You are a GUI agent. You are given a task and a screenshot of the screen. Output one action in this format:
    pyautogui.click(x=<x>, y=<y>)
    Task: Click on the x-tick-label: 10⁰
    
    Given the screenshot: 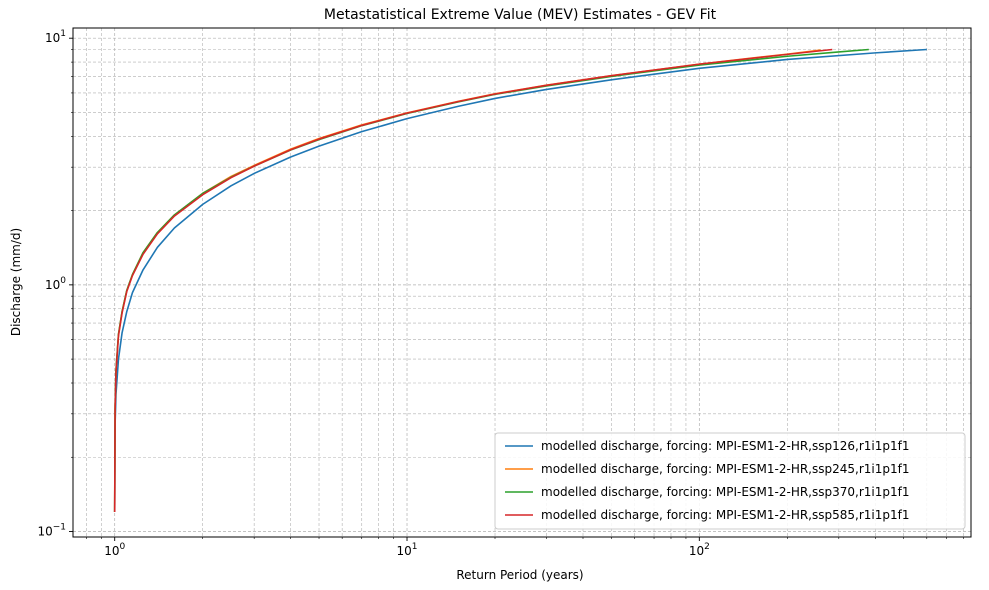 What is the action you would take?
    pyautogui.click(x=114, y=550)
    